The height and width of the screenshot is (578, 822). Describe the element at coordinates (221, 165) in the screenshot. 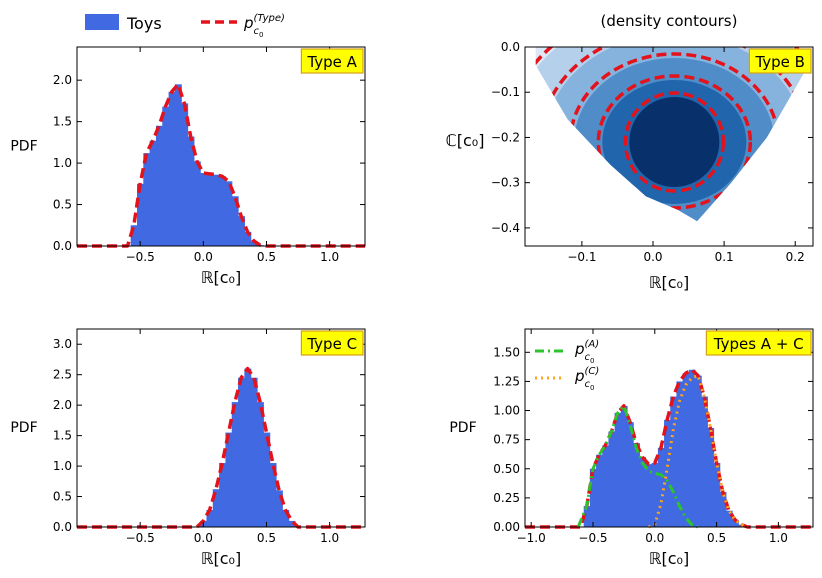

I see `fit-curve` at that location.